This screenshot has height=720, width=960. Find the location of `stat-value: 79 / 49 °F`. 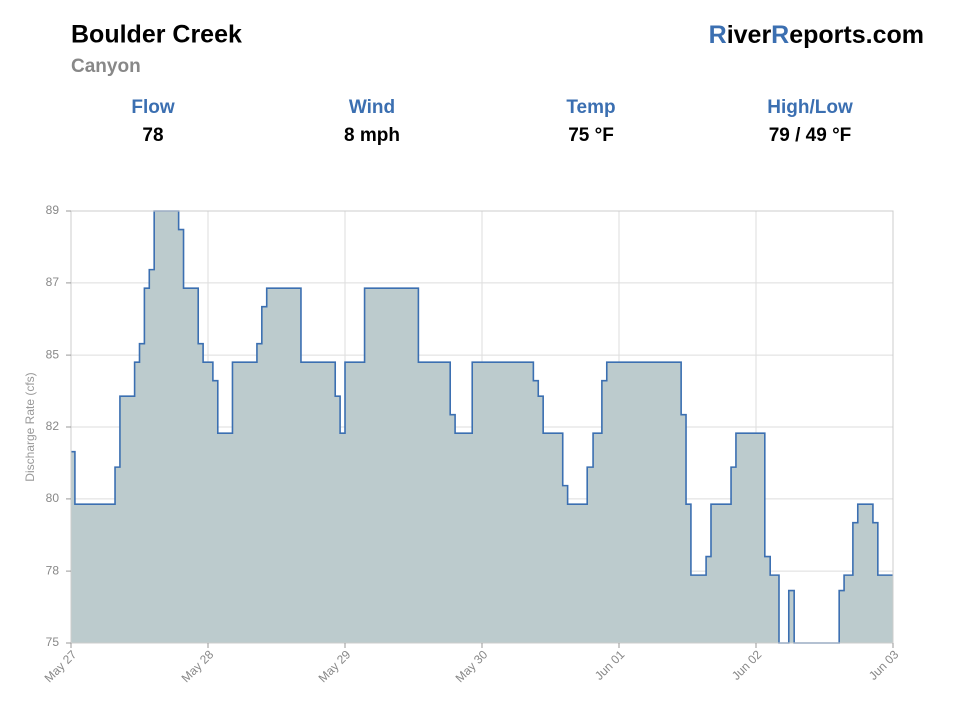

stat-value: 79 / 49 °F is located at coordinates (810, 135).